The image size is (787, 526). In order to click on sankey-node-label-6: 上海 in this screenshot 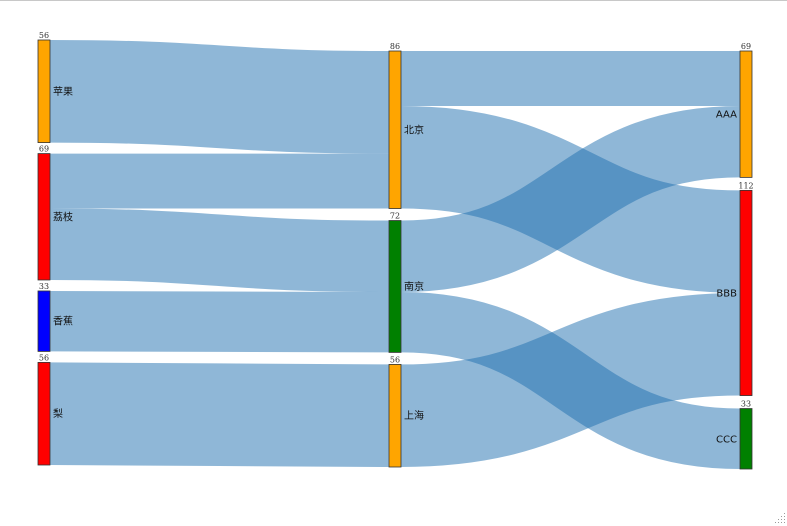, I will do `click(414, 415)`.